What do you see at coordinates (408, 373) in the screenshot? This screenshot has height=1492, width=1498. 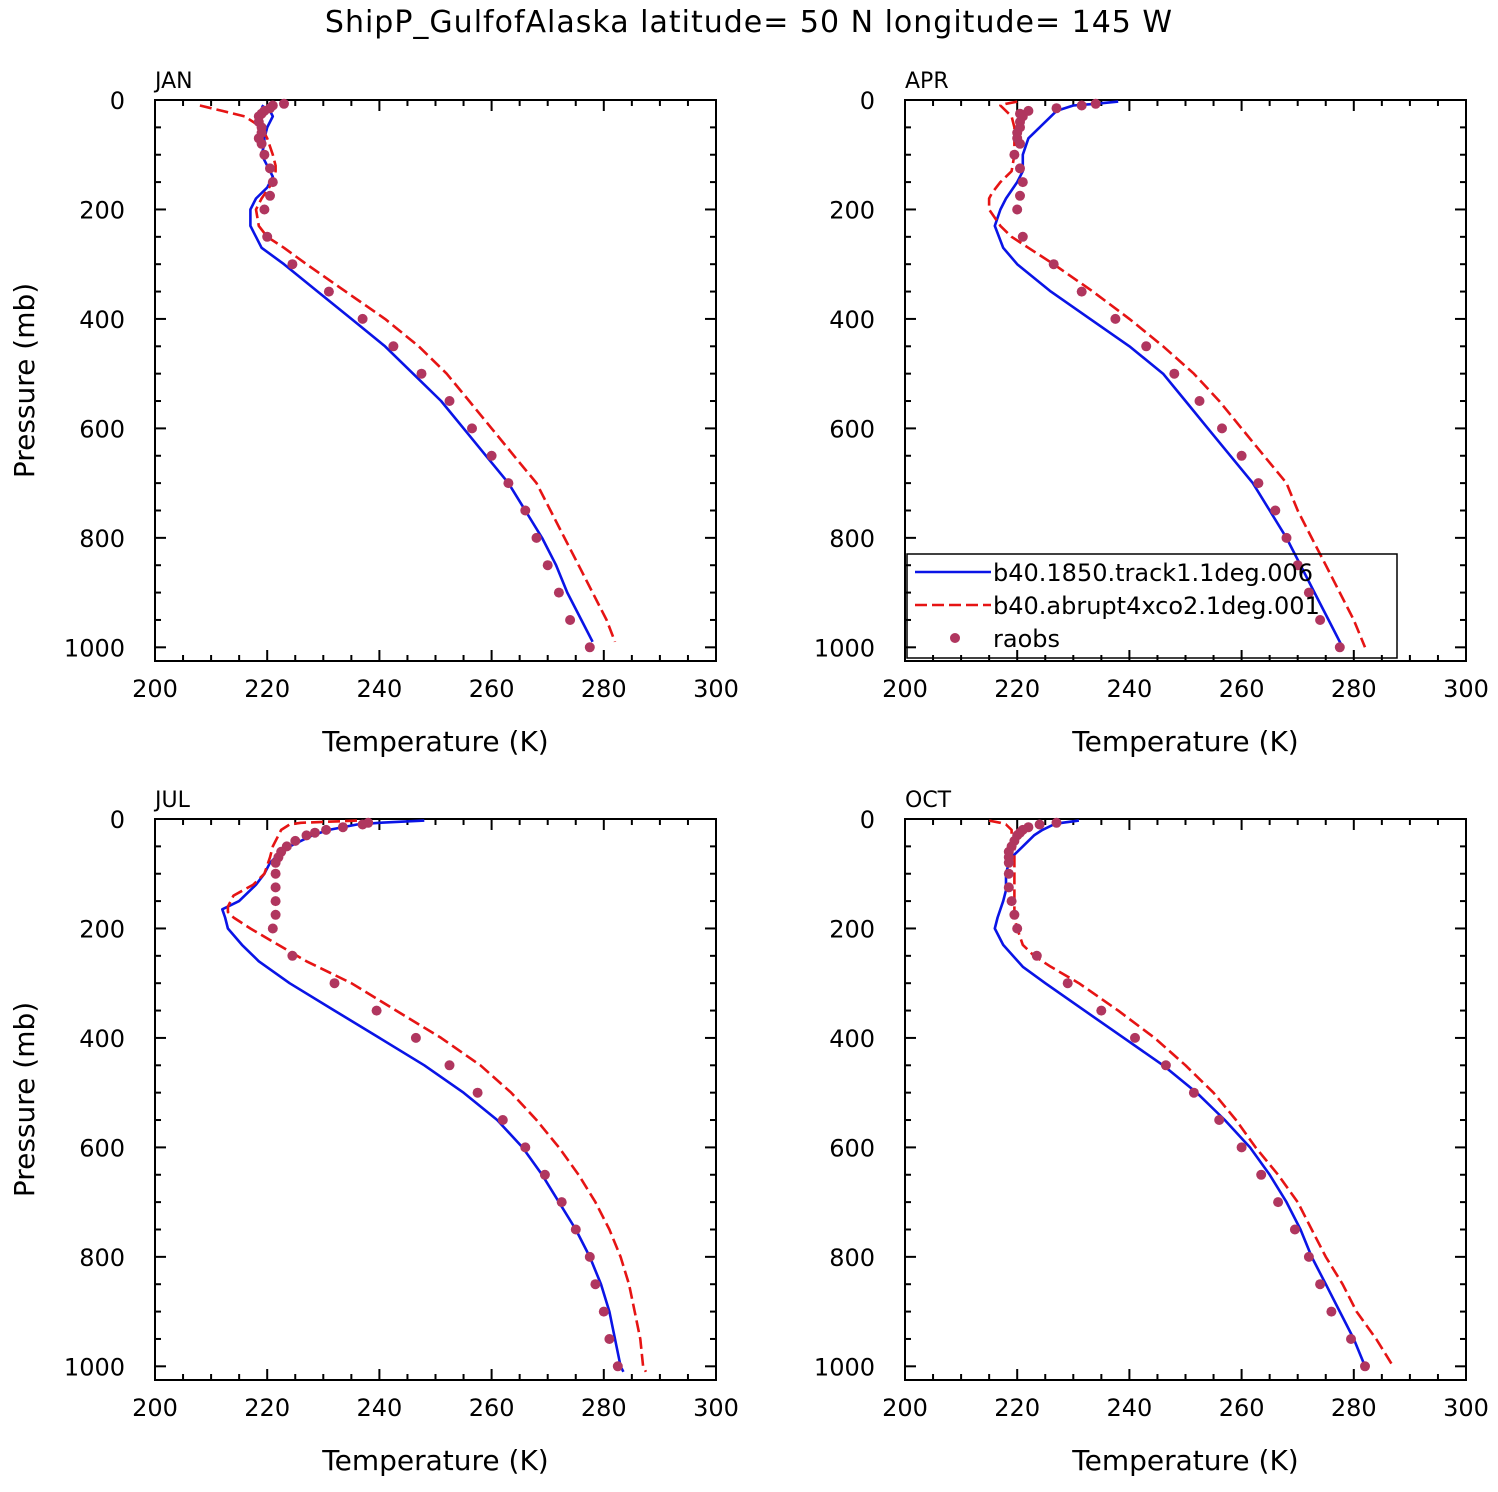 I see `abrupt4xco2-line-jan` at bounding box center [408, 373].